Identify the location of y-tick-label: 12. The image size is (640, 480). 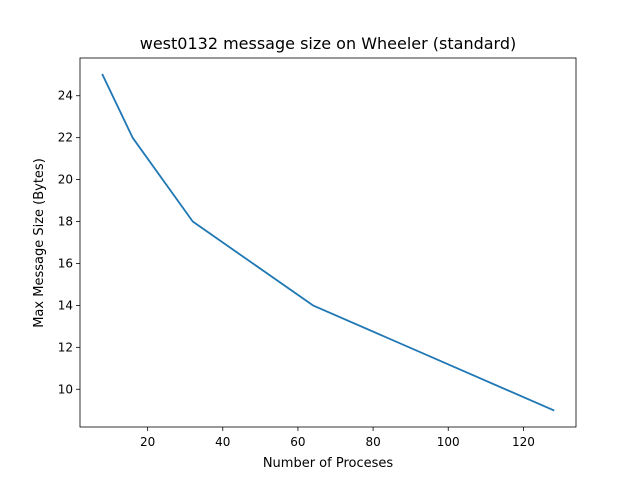
(65, 347).